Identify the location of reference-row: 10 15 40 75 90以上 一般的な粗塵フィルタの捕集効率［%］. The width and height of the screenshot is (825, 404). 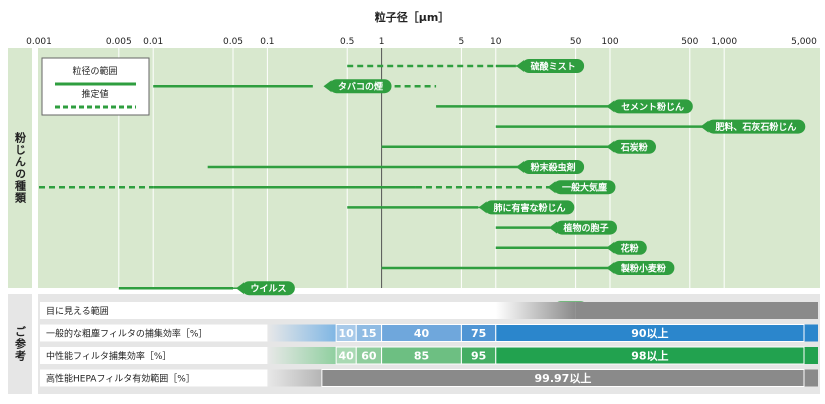
(429, 333).